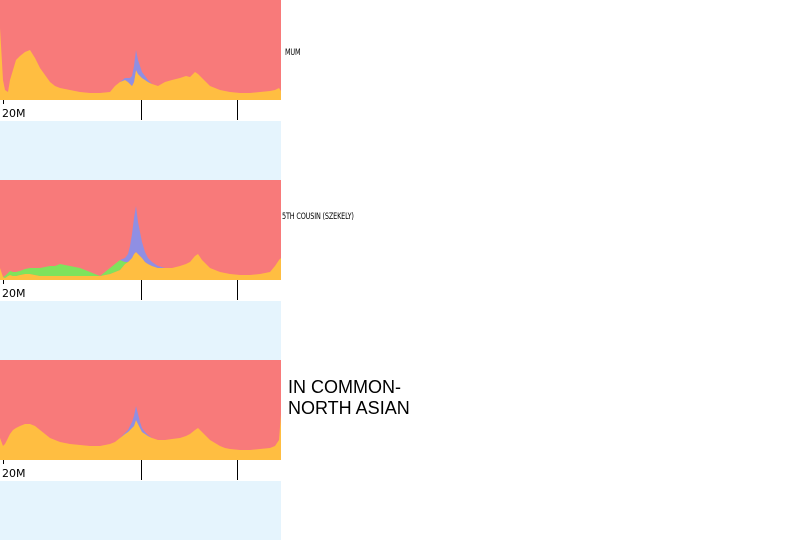 This screenshot has height=540, width=788. What do you see at coordinates (293, 53) in the screenshot?
I see `series-label: MUM` at bounding box center [293, 53].